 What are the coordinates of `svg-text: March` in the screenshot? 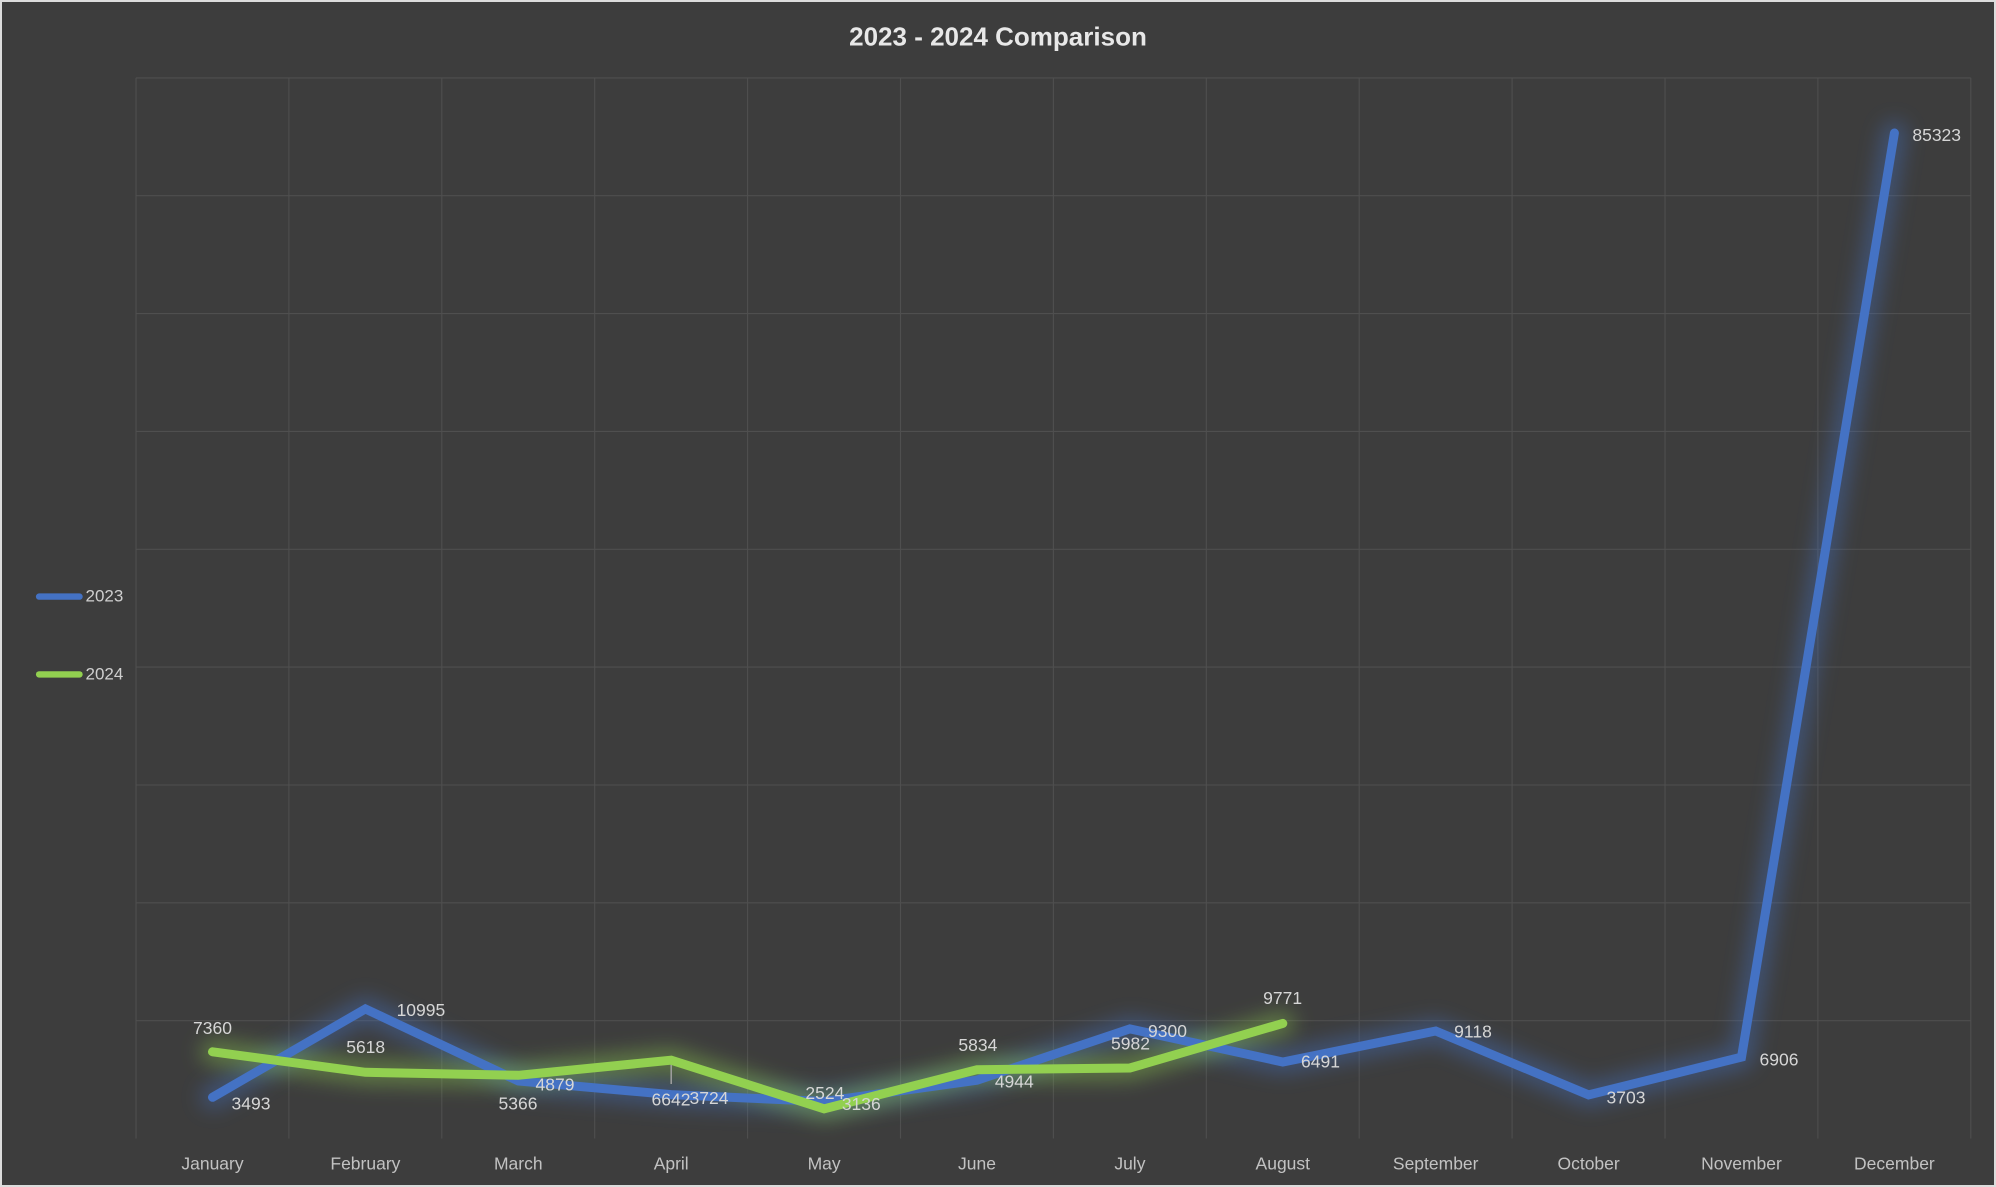 It's located at (518, 1164).